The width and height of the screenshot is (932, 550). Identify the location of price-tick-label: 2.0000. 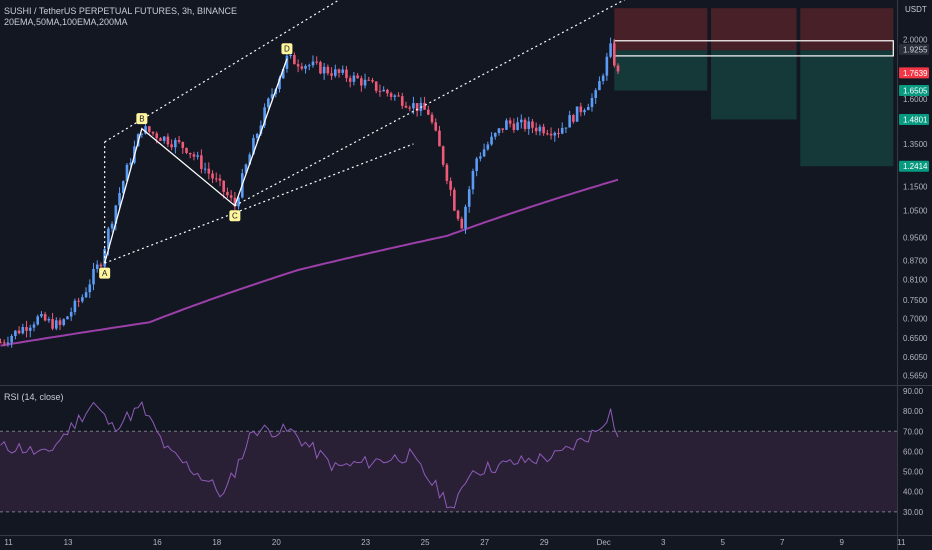
(915, 39).